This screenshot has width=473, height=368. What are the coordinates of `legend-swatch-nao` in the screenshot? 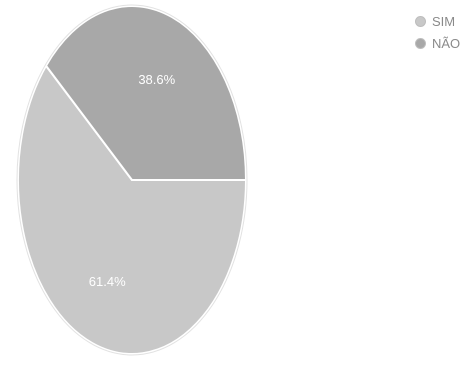 It's located at (420, 43).